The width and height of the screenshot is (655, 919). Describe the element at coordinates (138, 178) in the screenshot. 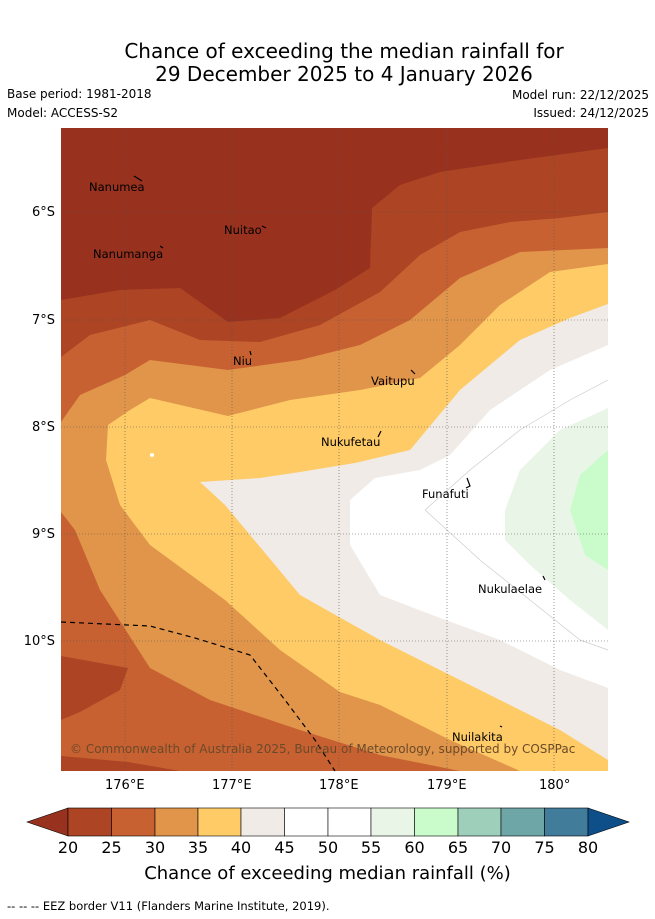

I see `nanumea-island` at that location.